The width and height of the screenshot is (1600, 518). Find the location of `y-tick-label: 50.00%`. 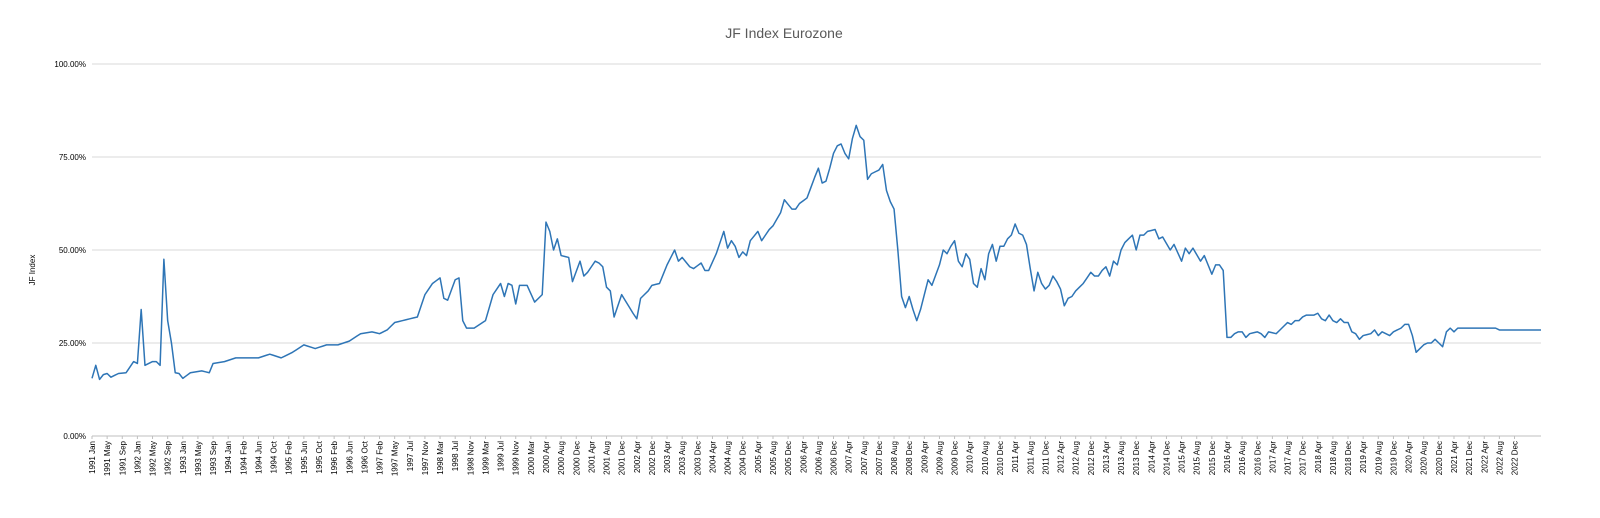

y-tick-label: 50.00% is located at coordinates (72, 250).